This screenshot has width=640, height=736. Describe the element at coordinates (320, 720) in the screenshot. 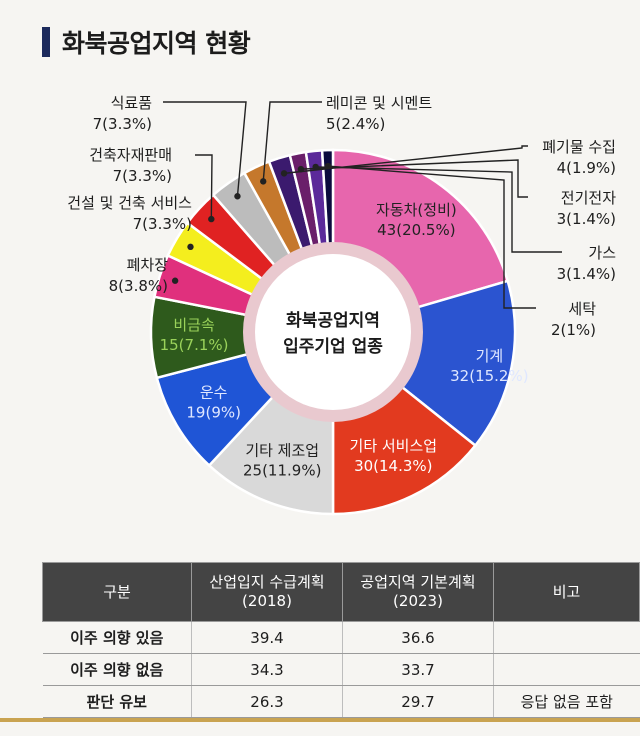

I see `bottom-divider` at that location.